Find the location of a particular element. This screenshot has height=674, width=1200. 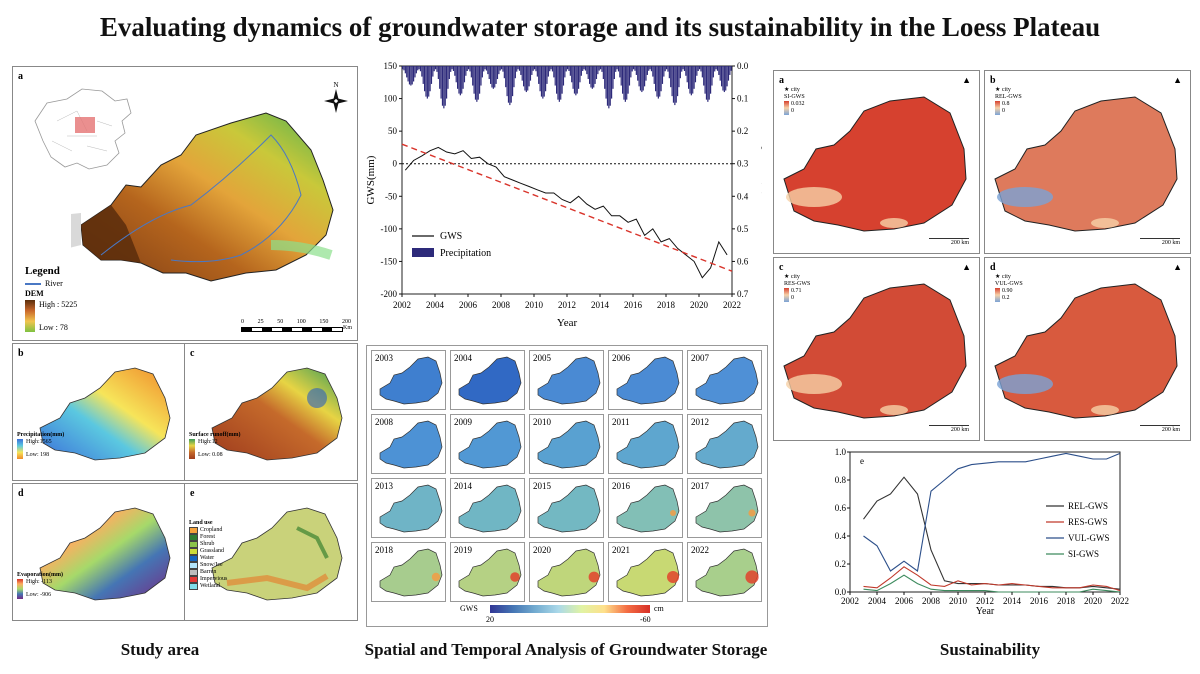

y-tick-label: 0.2 is located at coordinates (840, 564).